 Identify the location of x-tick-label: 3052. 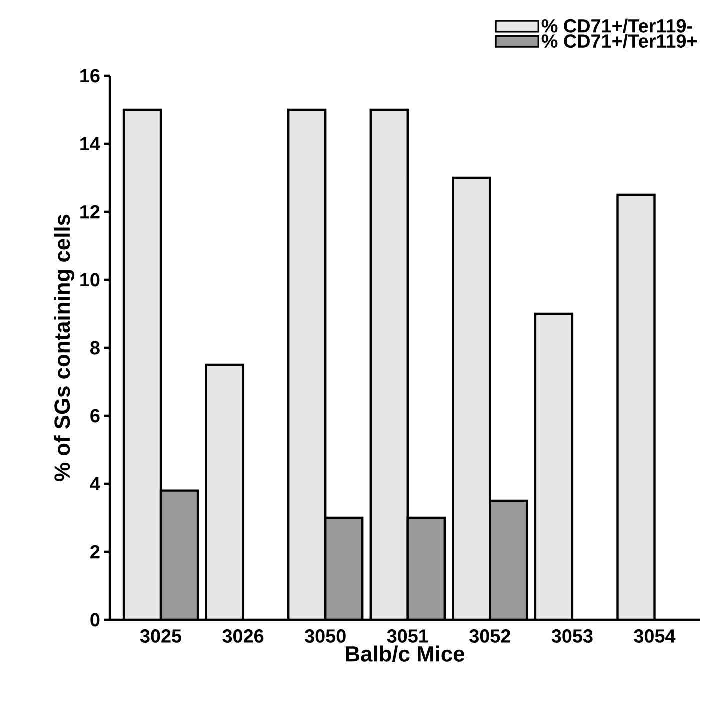
(490, 636).